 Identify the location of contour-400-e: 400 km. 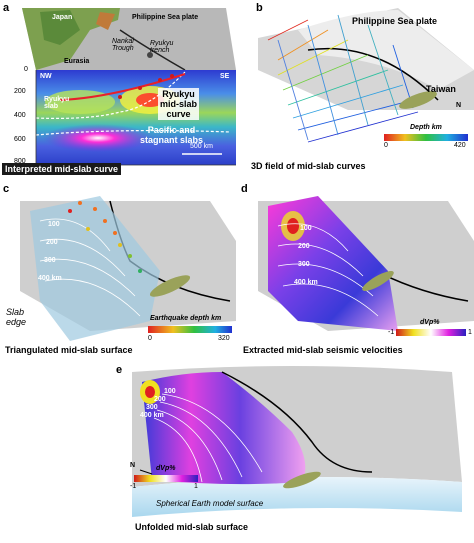
(152, 415).